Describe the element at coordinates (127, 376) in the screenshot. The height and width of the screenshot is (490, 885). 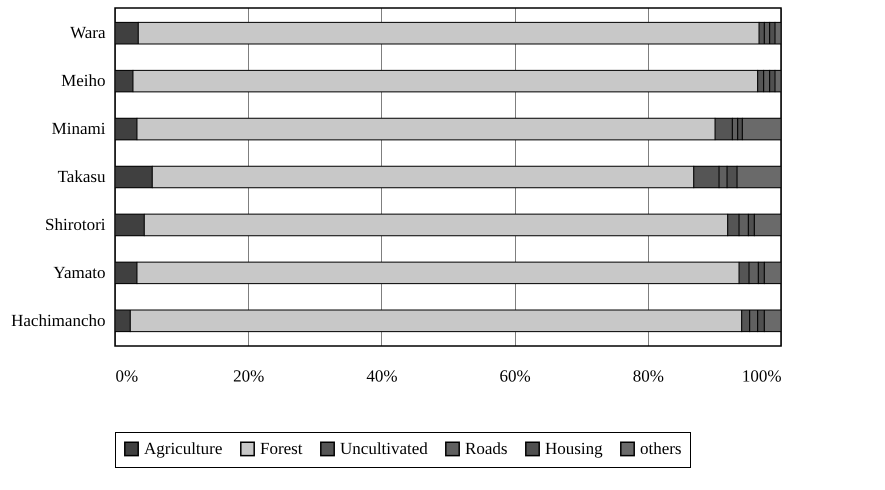
I see `x-tick-label: 0%` at that location.